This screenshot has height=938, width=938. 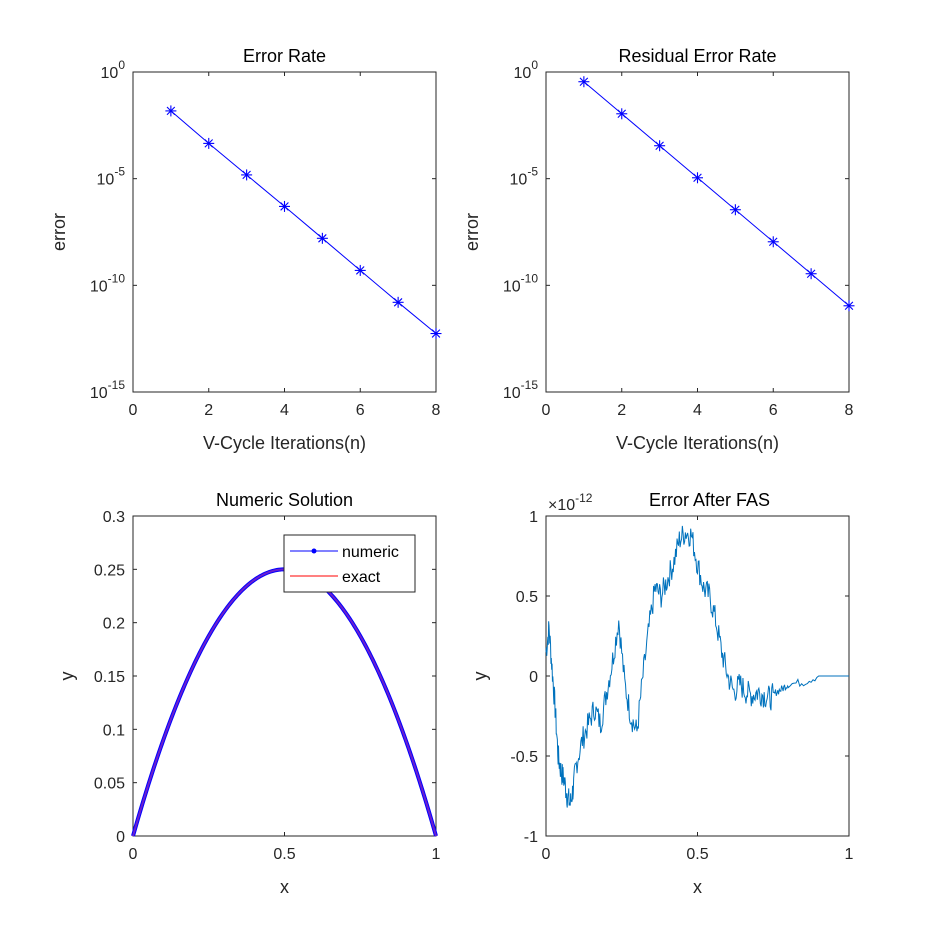 I want to click on scale-factor-label: ×10⁻¹², so click(x=570, y=502).